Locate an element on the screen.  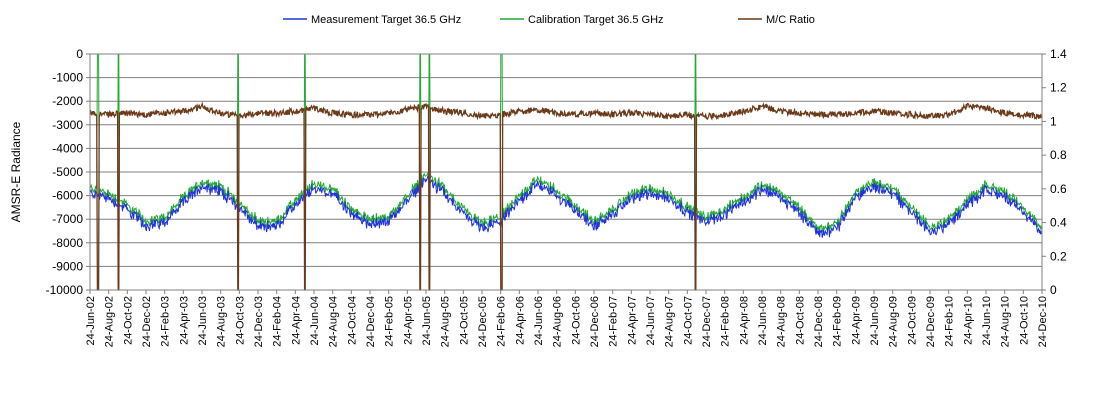
x-tick-label: 24-Jun-03 is located at coordinates (203, 321).